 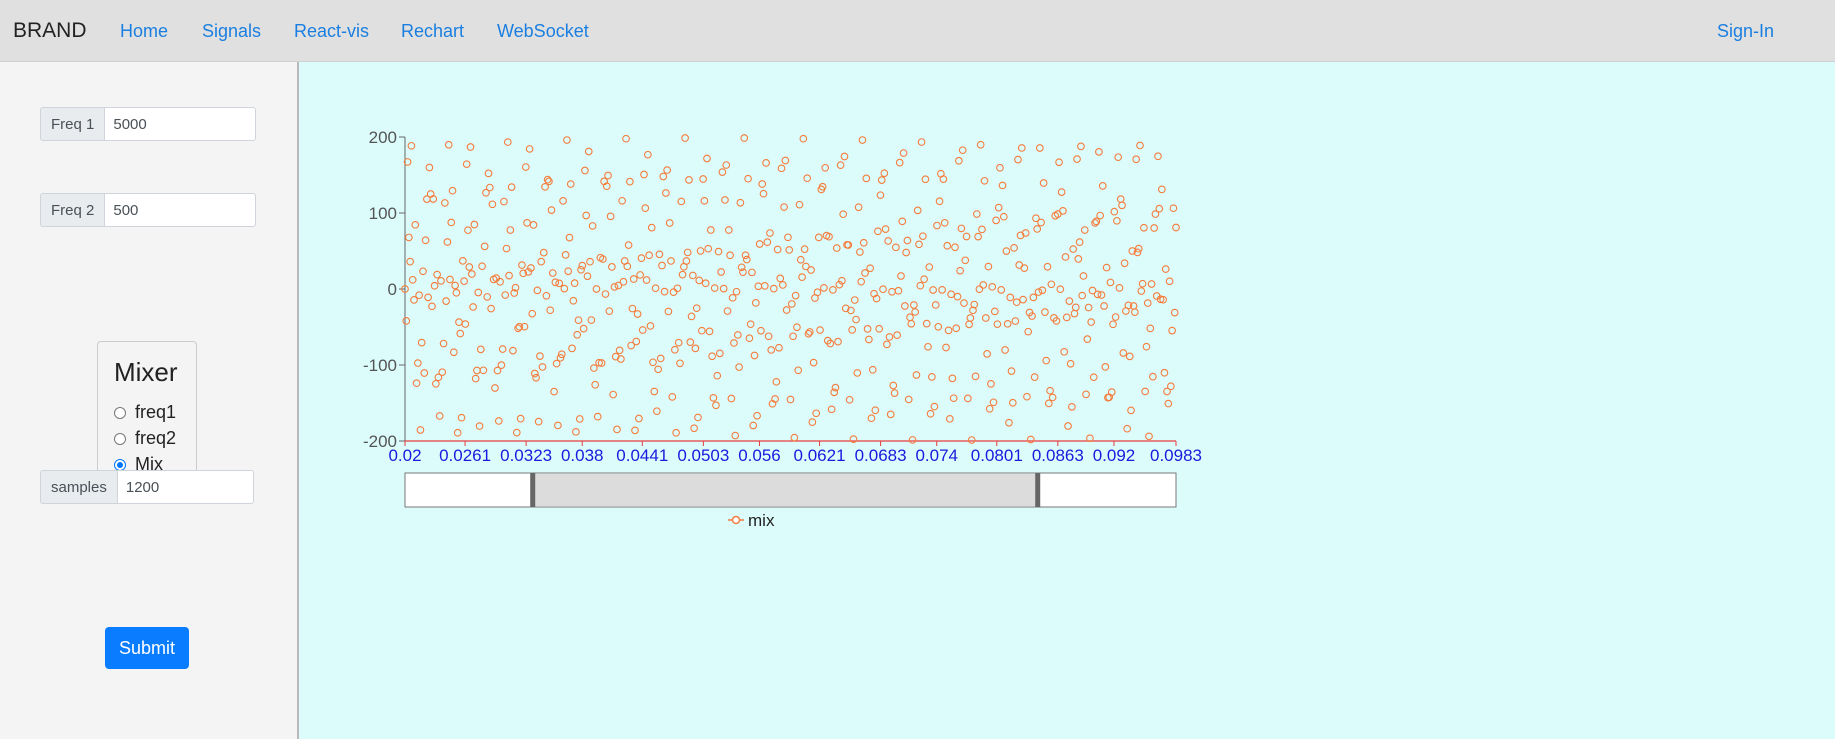 I want to click on x-tick-label: 0.0863, so click(x=1058, y=455).